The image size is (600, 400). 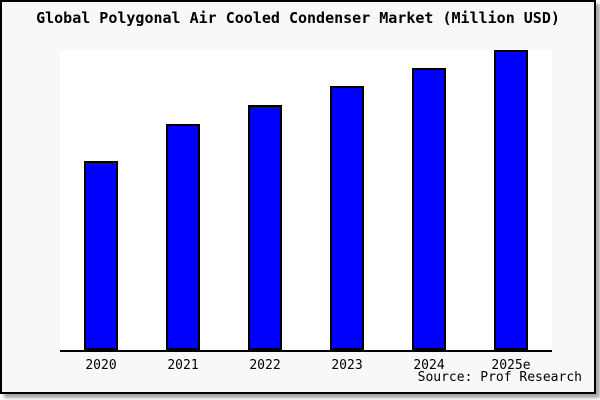 What do you see at coordinates (265, 365) in the screenshot?
I see `x-tick-label-2022: 2022` at bounding box center [265, 365].